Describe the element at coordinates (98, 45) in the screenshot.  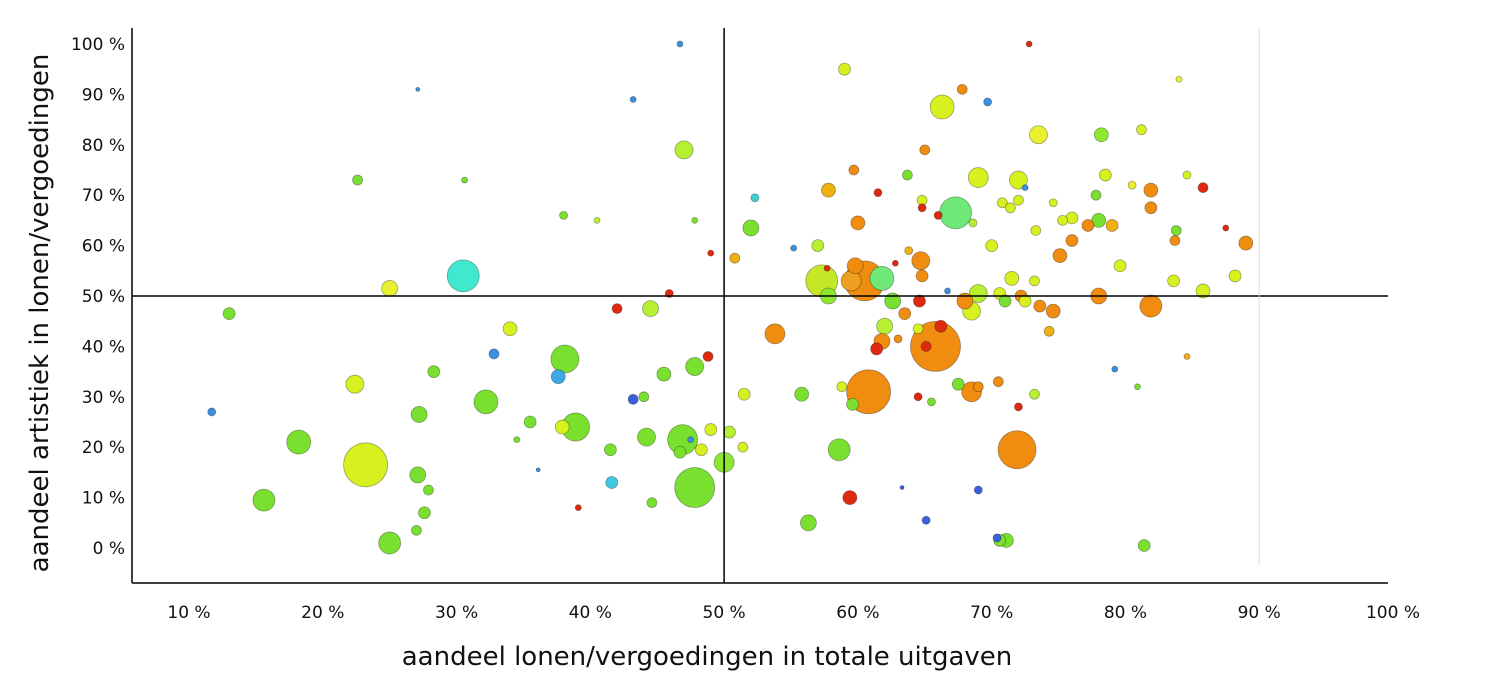
I see `y-tick-label: 100 %` at that location.